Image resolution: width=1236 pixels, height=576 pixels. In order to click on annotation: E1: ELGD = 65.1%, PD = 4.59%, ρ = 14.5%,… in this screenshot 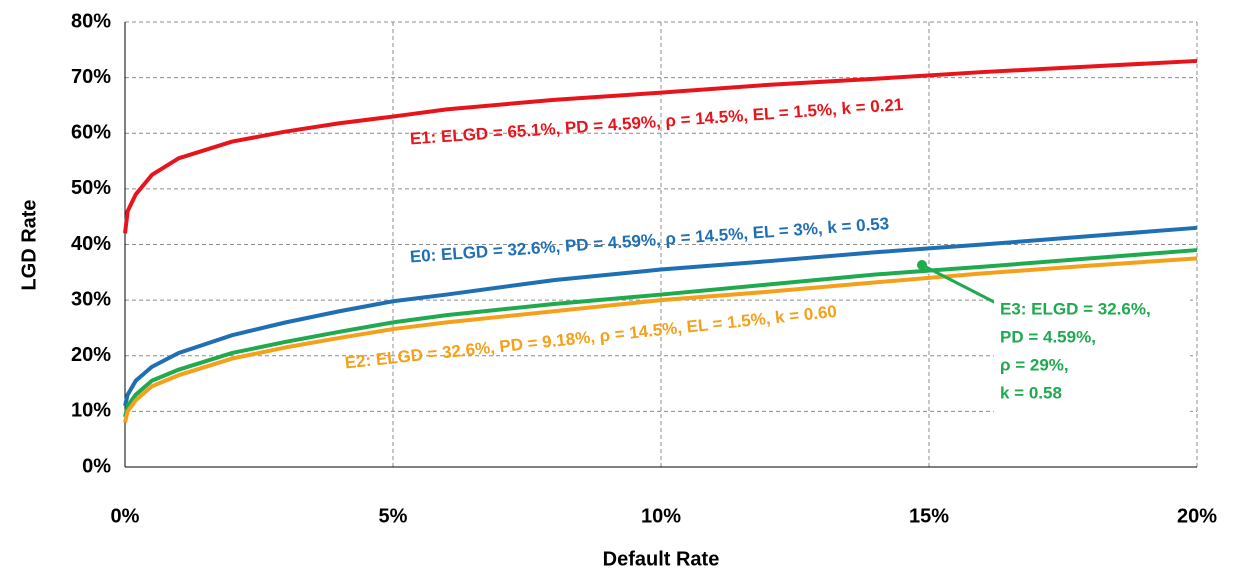, I will do `click(656, 121)`.